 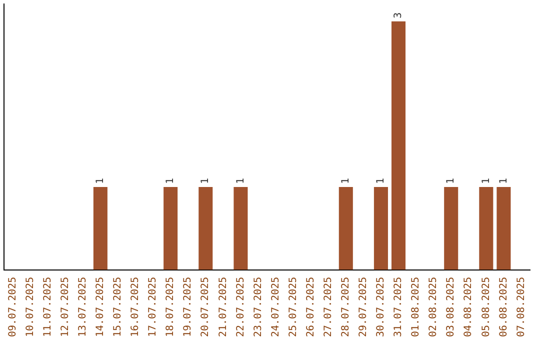 I want to click on x-tick-label: 09.07.2025, so click(x=12, y=307).